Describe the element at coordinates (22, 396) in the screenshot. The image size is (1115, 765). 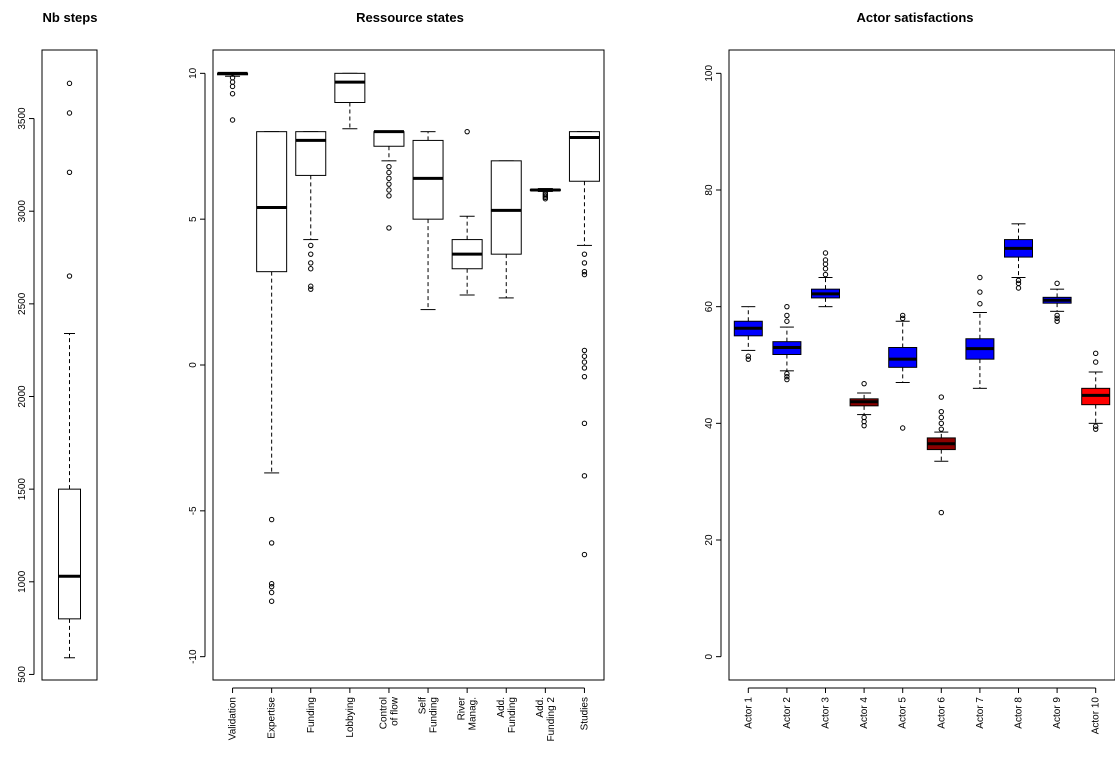
I see `y-tick-label: 2000` at that location.